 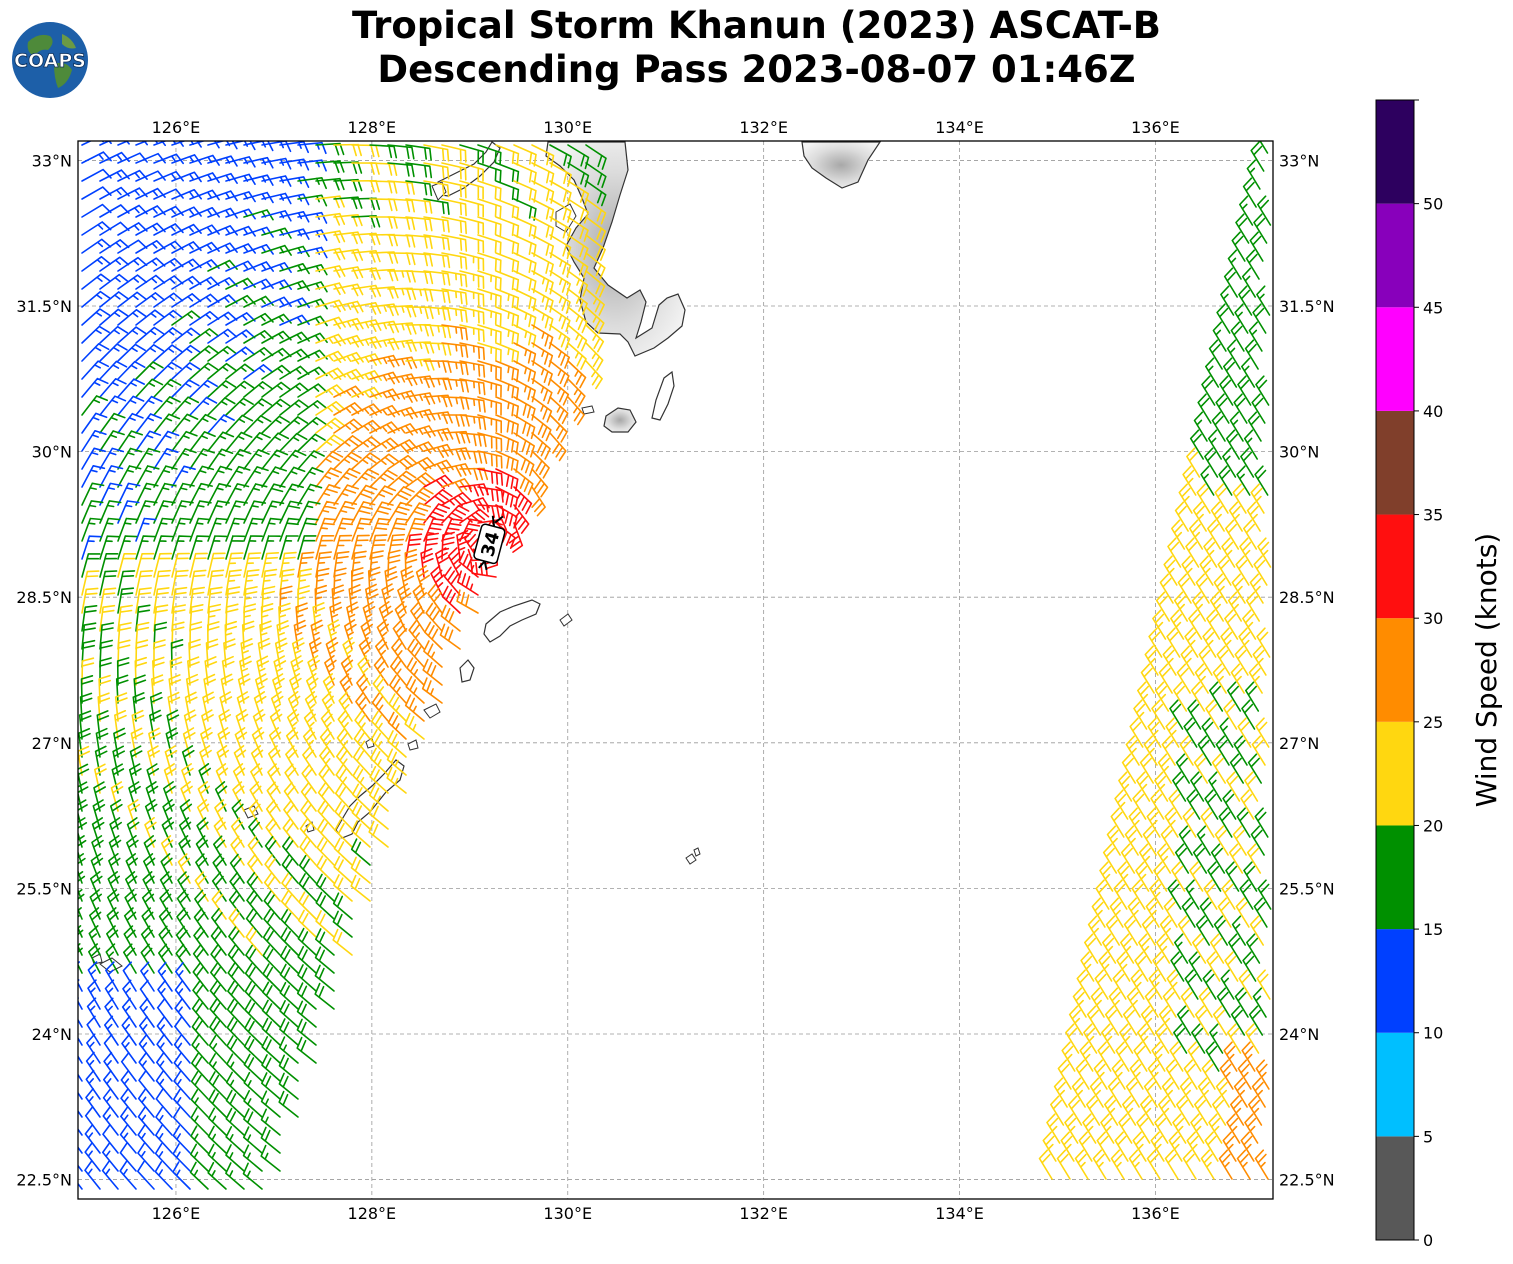 I want to click on colorbar-tick-label: 50, so click(x=1433, y=204).